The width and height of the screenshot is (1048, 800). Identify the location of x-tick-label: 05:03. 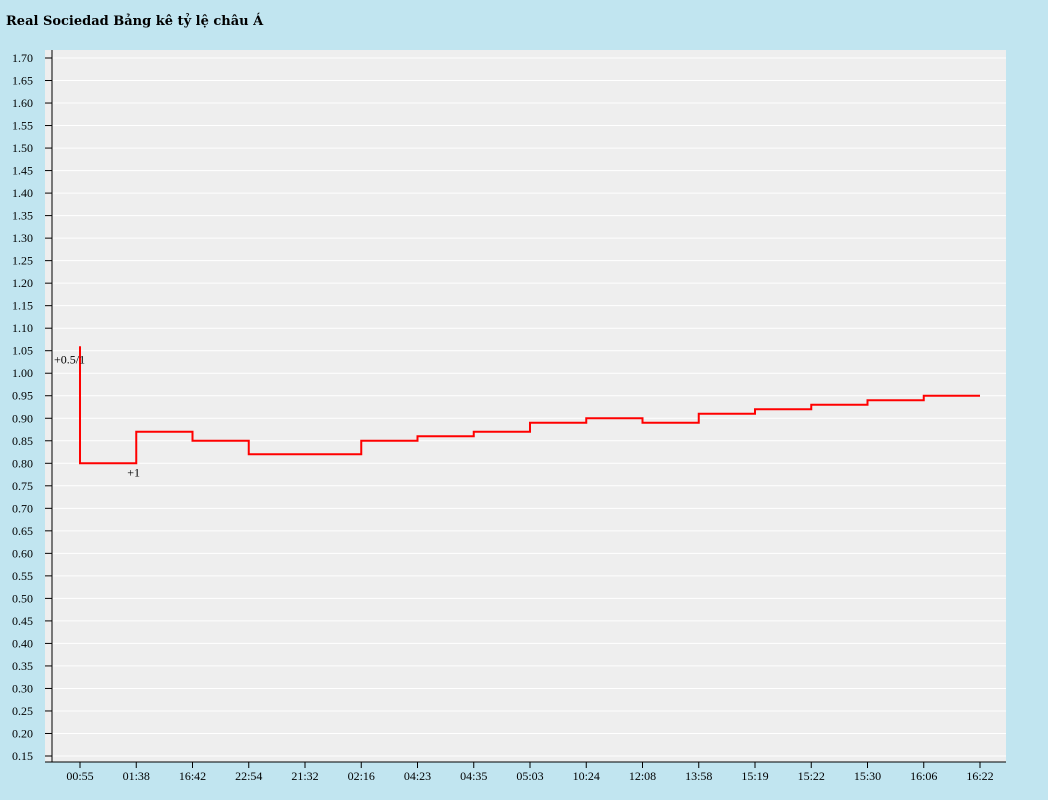
(529, 776).